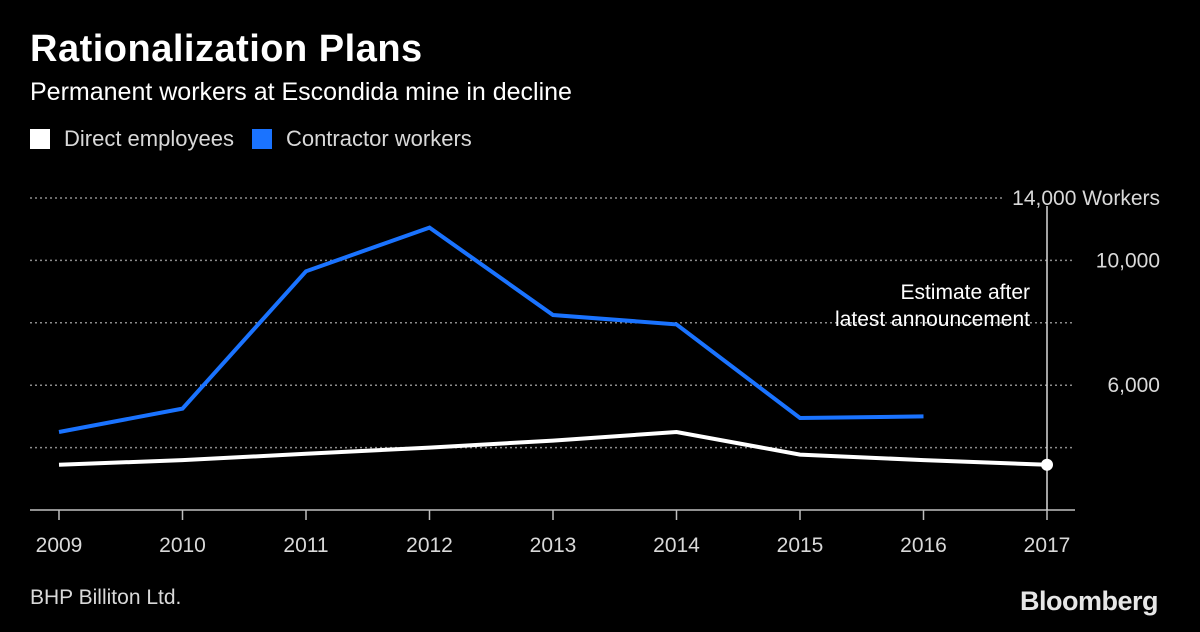 This screenshot has width=1200, height=632. I want to click on x-tick-label-2009: 2009, so click(59, 545).